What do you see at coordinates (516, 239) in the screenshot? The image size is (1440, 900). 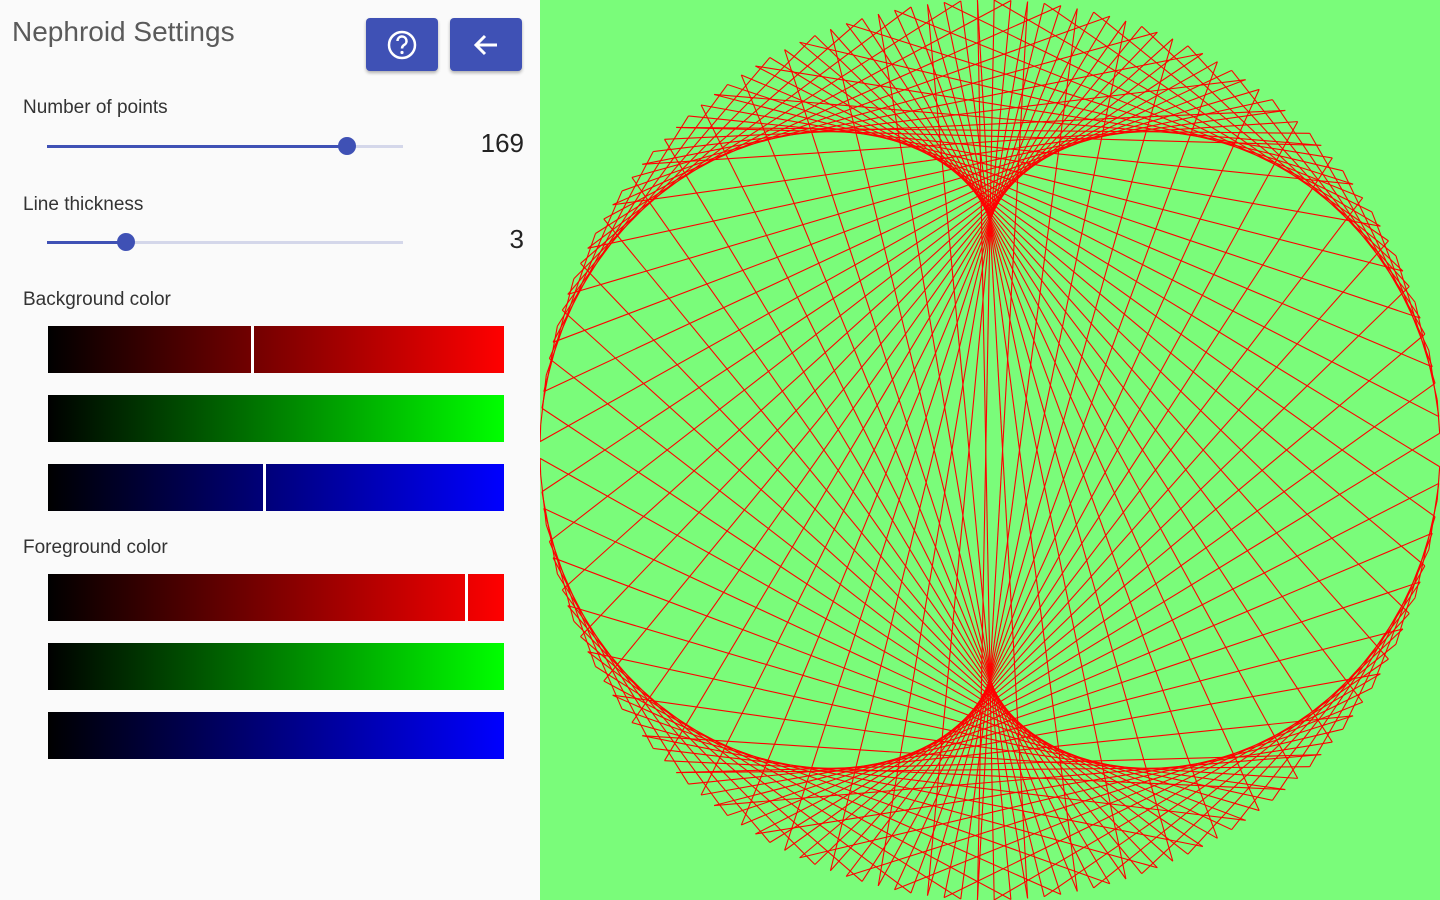 I see `slider-value: 3` at bounding box center [516, 239].